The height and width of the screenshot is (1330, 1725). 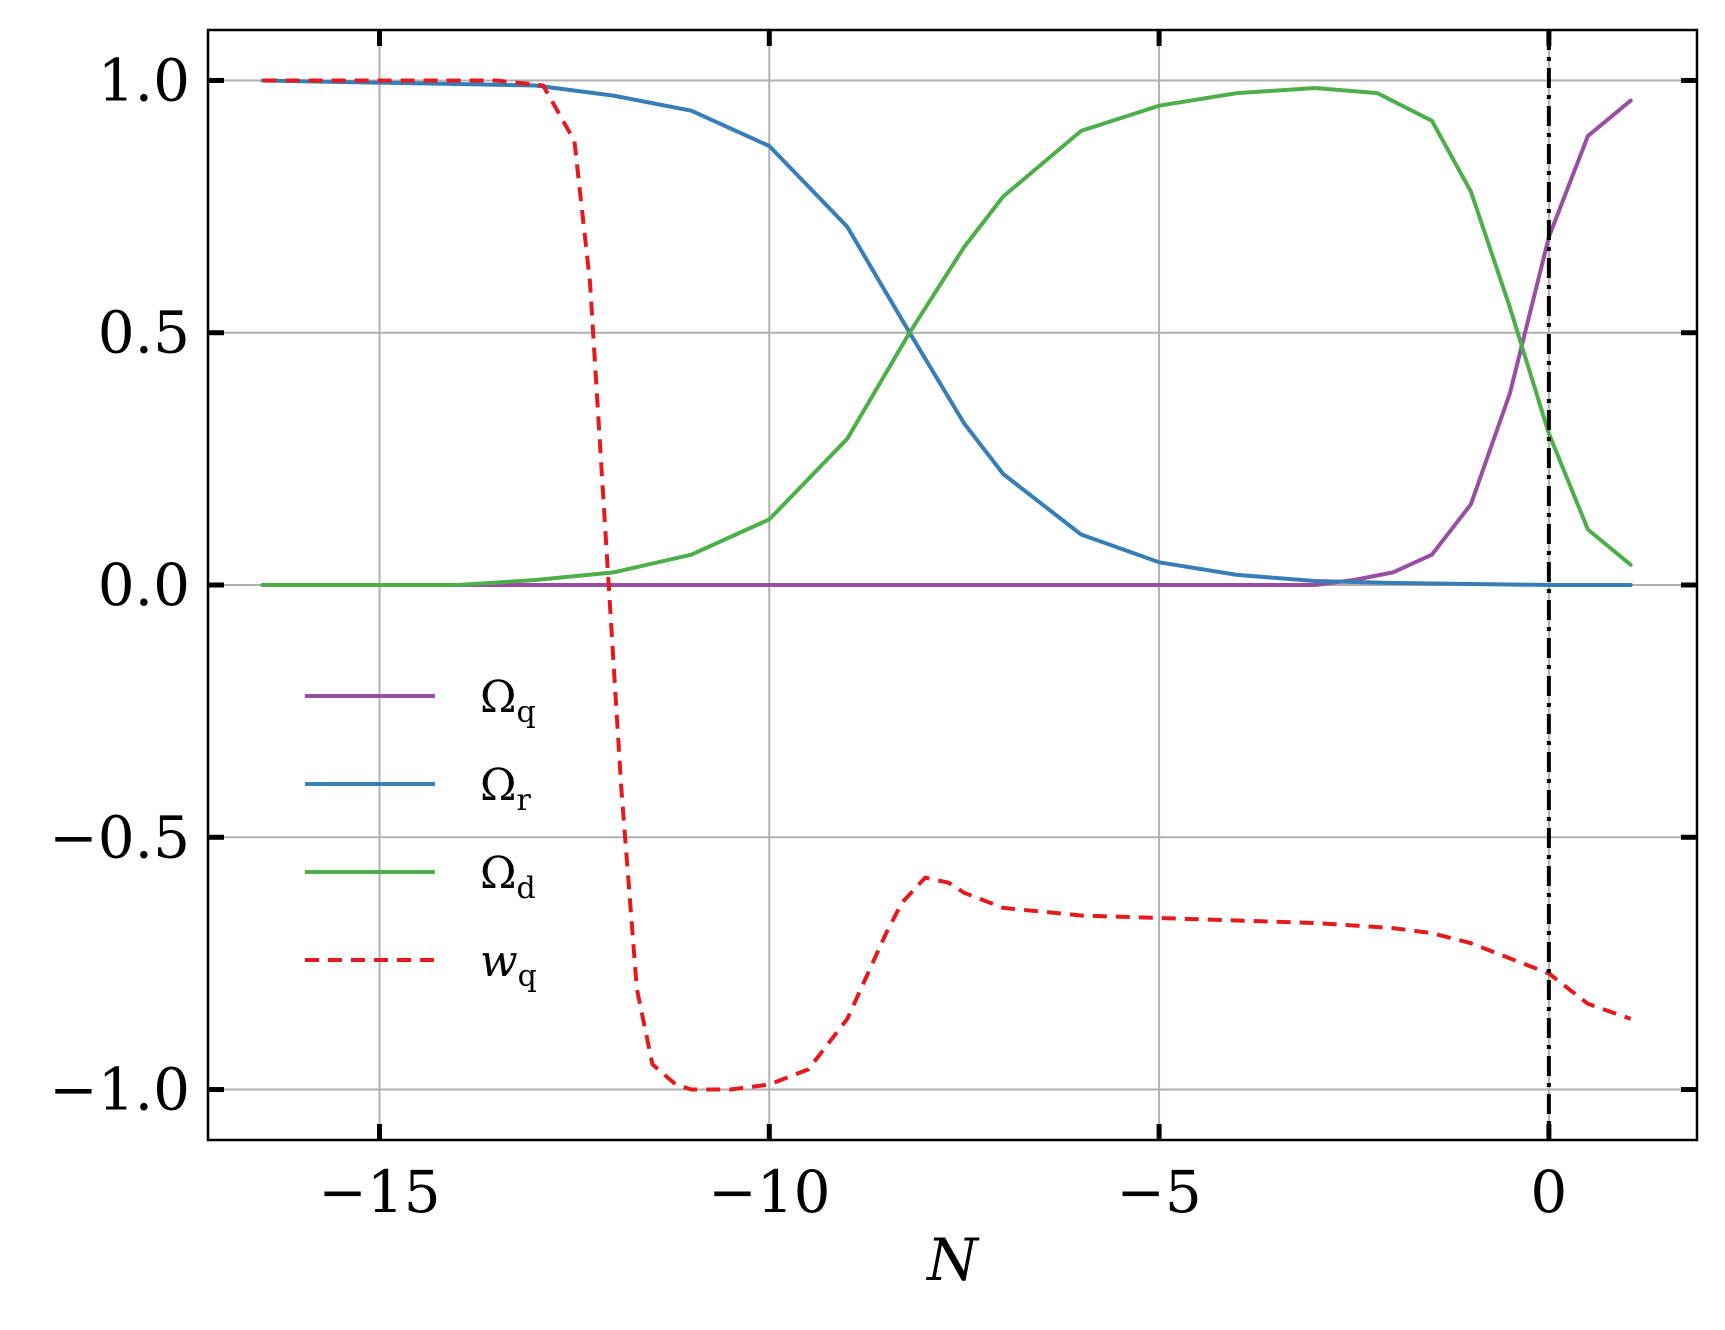 What do you see at coordinates (769, 1192) in the screenshot?
I see `x-tick-label: −10` at bounding box center [769, 1192].